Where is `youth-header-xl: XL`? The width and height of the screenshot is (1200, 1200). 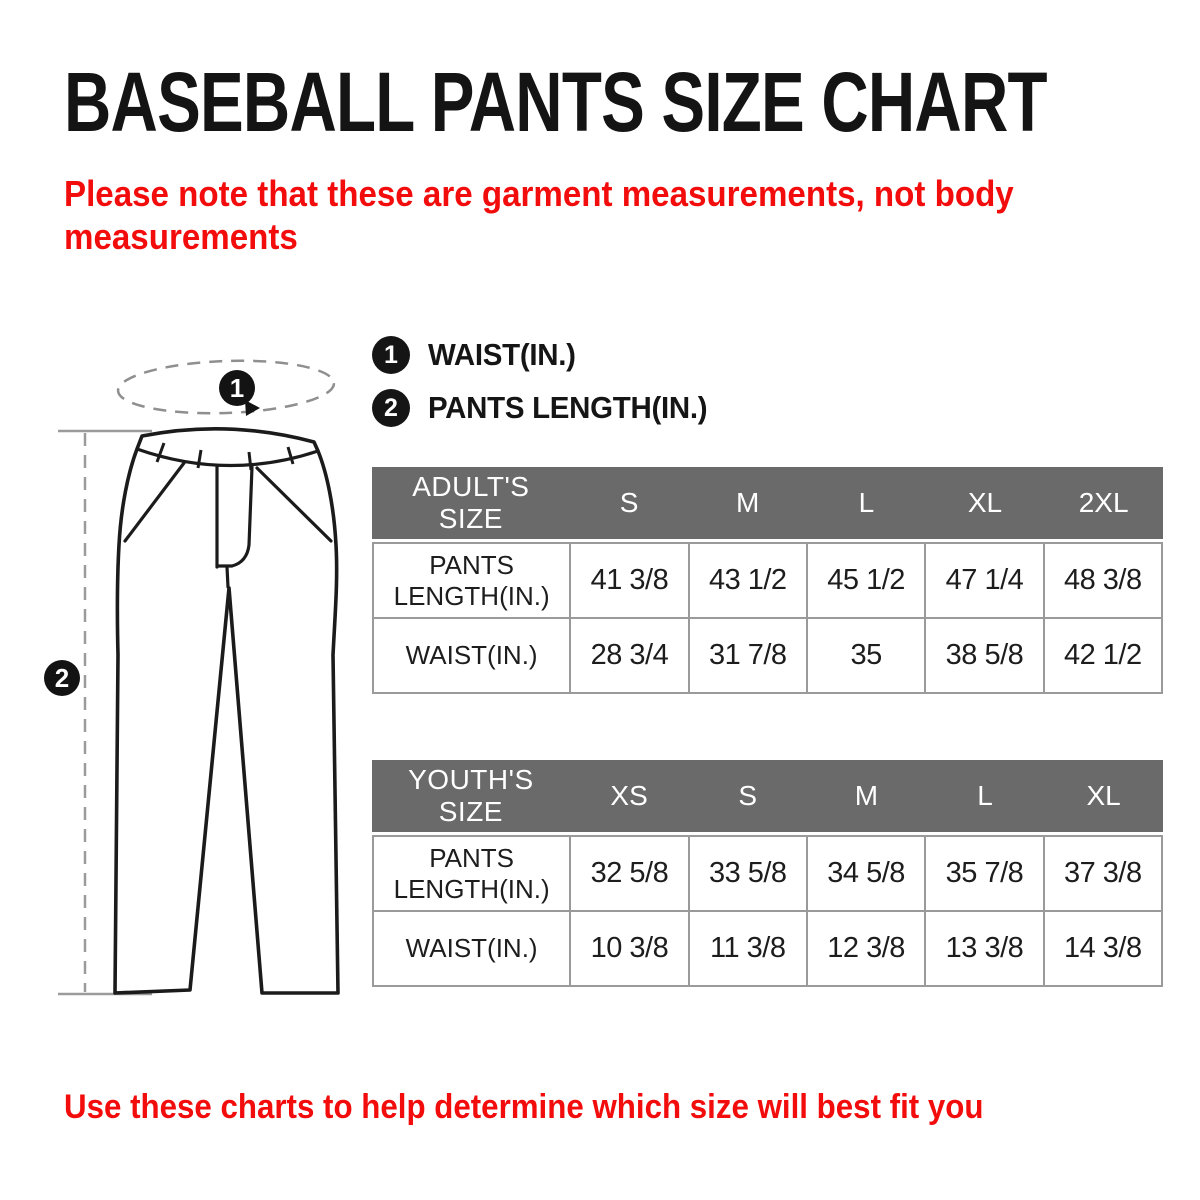
youth-header-xl: XL is located at coordinates (1103, 795).